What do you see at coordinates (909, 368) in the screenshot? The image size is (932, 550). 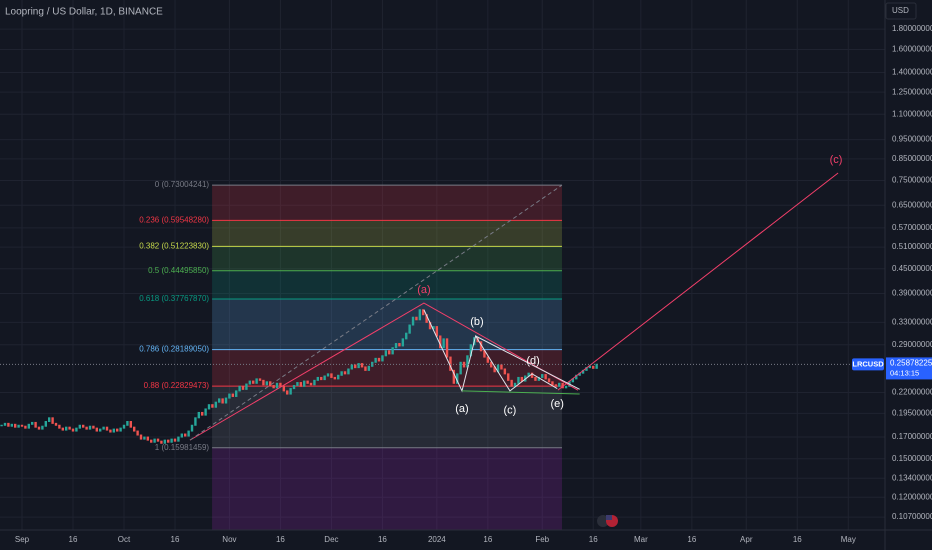 I see `price-box` at bounding box center [909, 368].